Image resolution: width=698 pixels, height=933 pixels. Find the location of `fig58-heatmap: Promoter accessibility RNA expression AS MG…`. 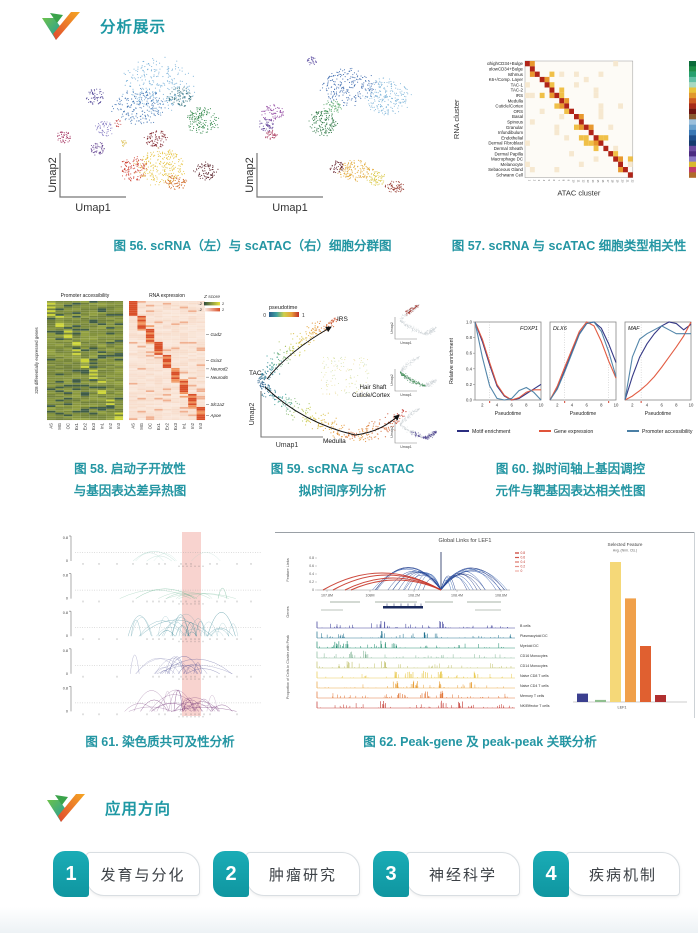

fig58-heatmap: Promoter accessibility RNA expression AS MG… is located at coordinates (130, 375).